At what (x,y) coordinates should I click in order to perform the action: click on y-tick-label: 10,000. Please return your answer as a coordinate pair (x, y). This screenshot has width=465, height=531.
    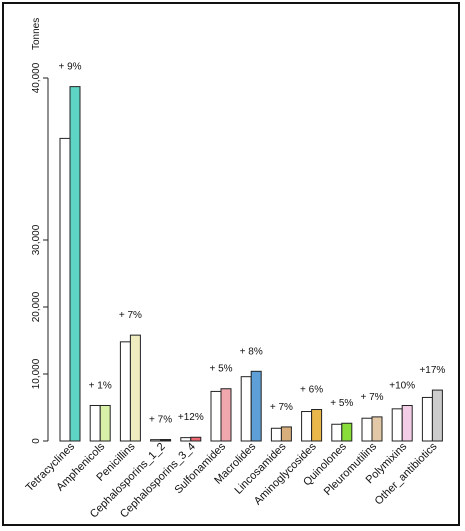
    Looking at the image, I should click on (36, 373).